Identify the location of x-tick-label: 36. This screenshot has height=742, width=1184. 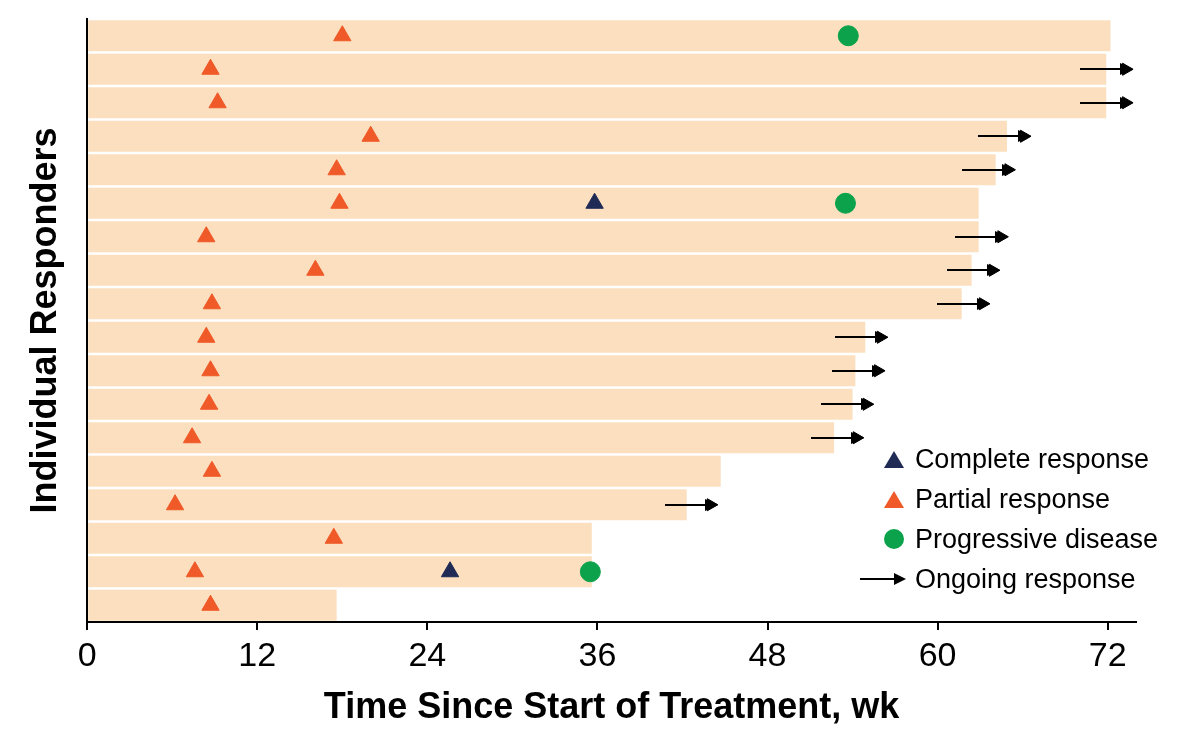
(597, 653).